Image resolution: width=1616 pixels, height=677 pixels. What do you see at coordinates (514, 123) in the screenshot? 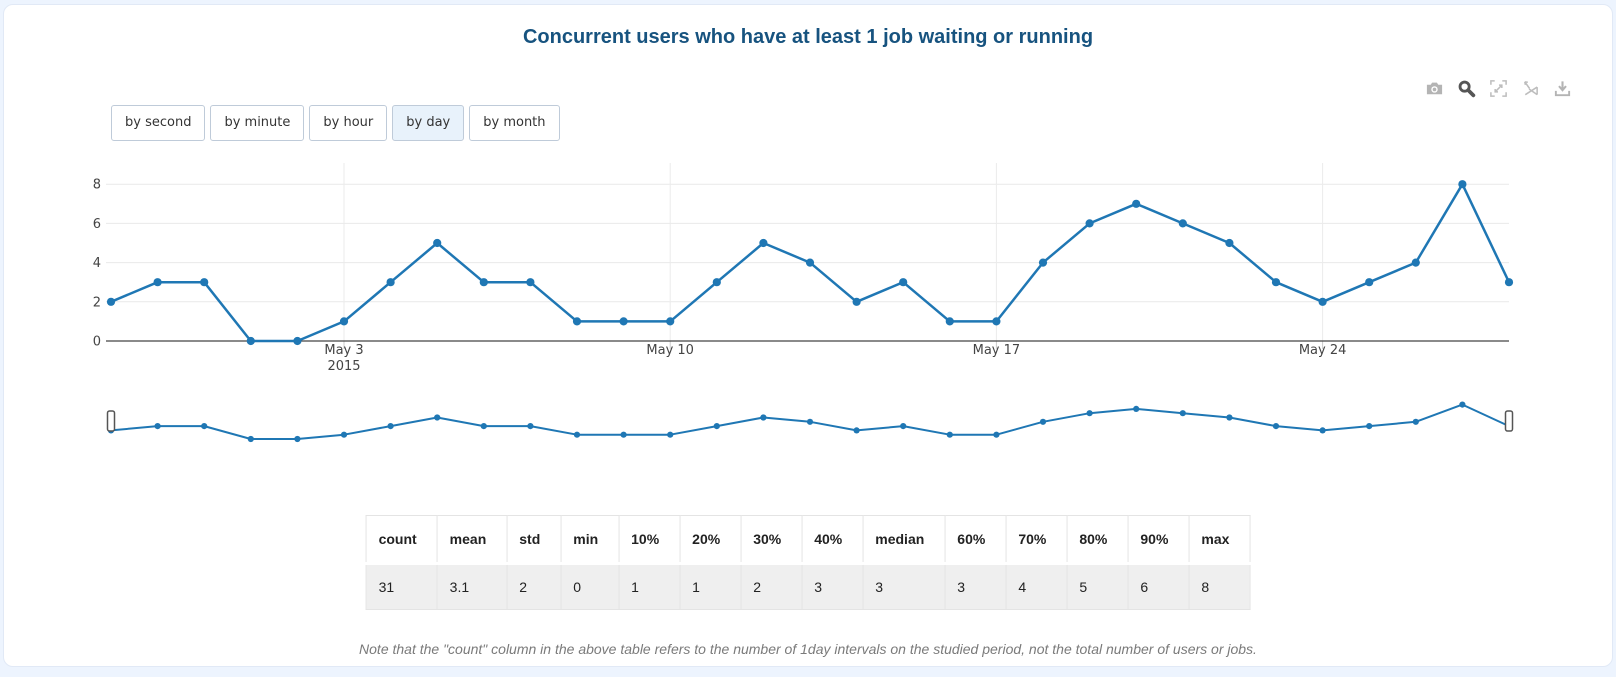
I see `interval-button-by-month: by month` at bounding box center [514, 123].